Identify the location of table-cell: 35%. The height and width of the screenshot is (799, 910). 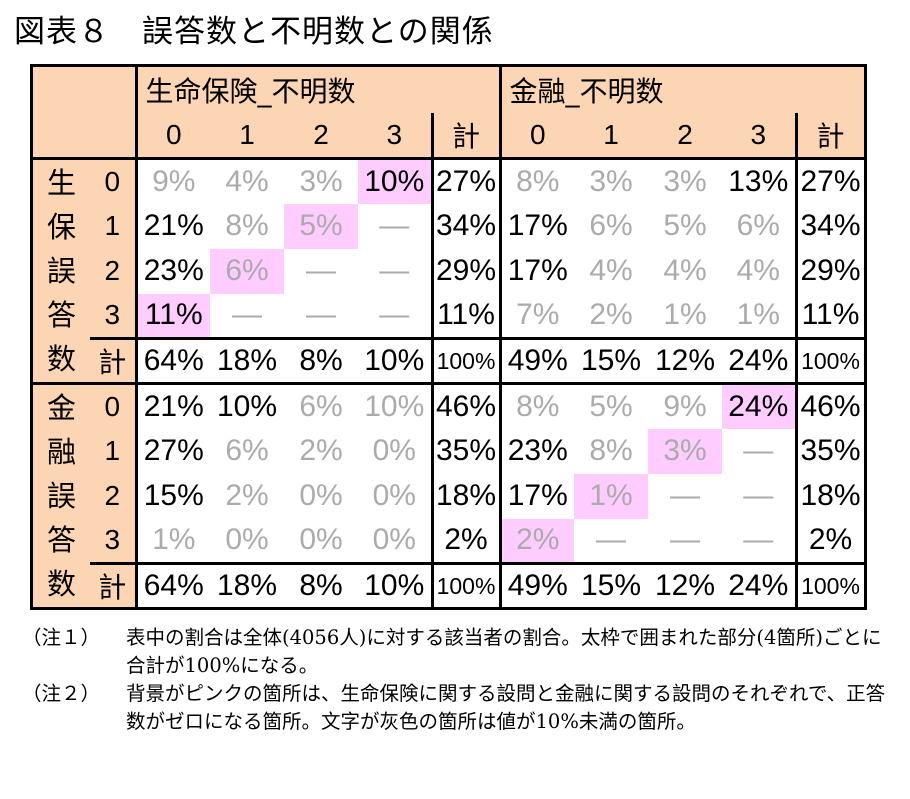
(466, 451).